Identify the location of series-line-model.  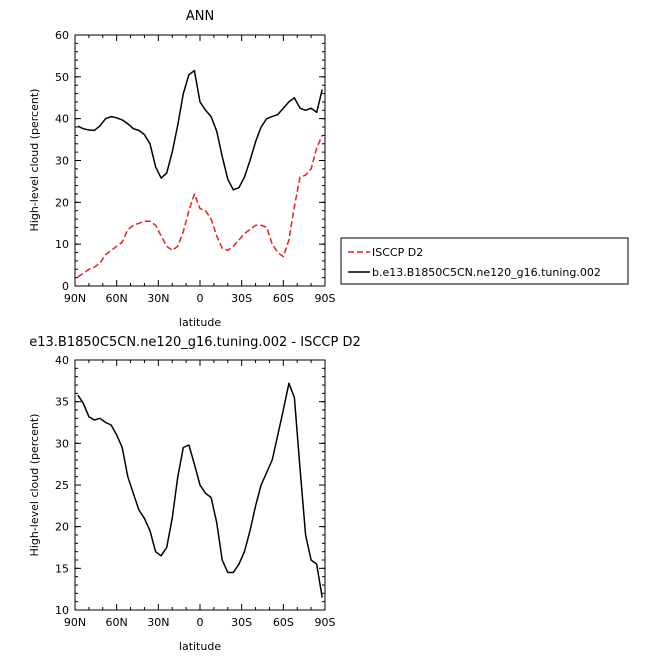
(200, 130).